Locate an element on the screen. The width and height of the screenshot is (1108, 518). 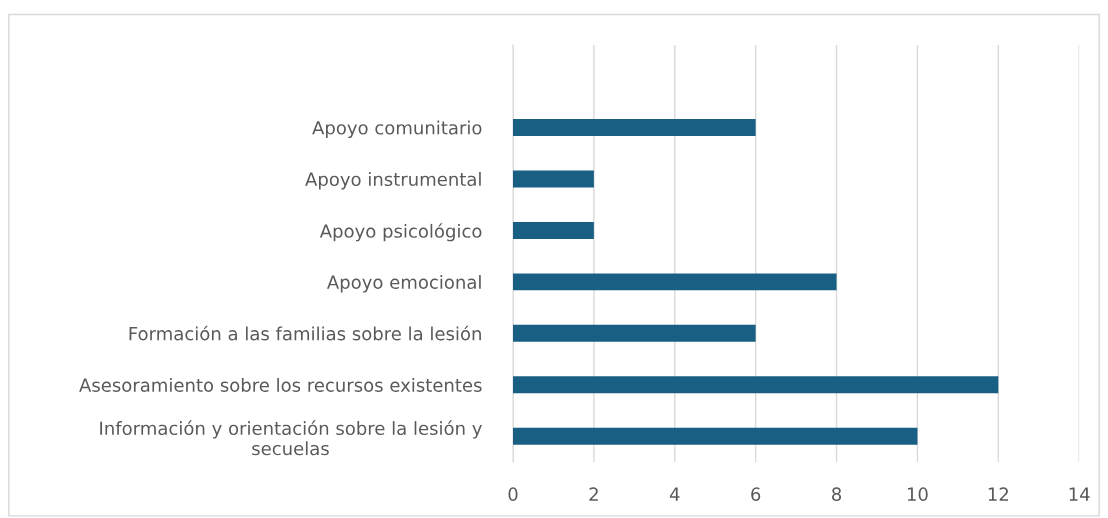
x-tick-label: 2 is located at coordinates (593, 494).